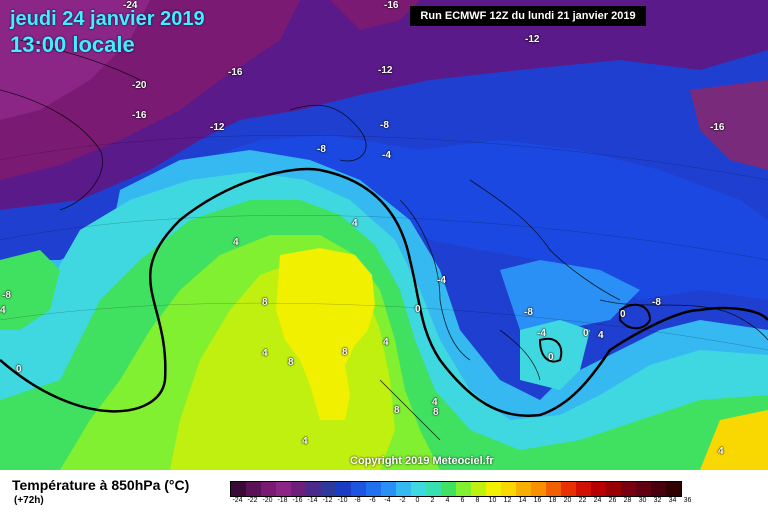 This screenshot has height=512, width=768. Describe the element at coordinates (101, 485) in the screenshot. I see `legend-title: Température à 850hPa (°C)` at that location.